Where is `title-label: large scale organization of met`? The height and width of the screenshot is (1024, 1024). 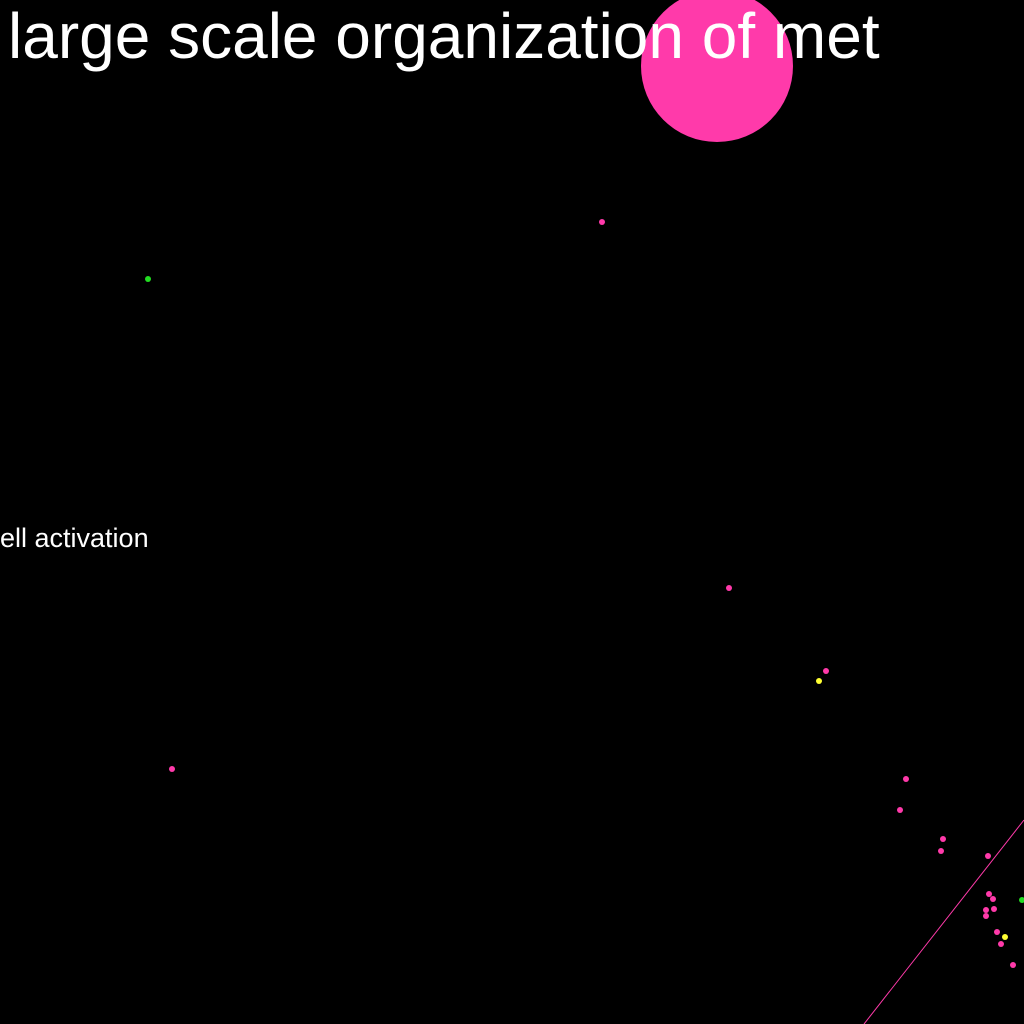
title-label: large scale organization of met is located at coordinates (444, 36).